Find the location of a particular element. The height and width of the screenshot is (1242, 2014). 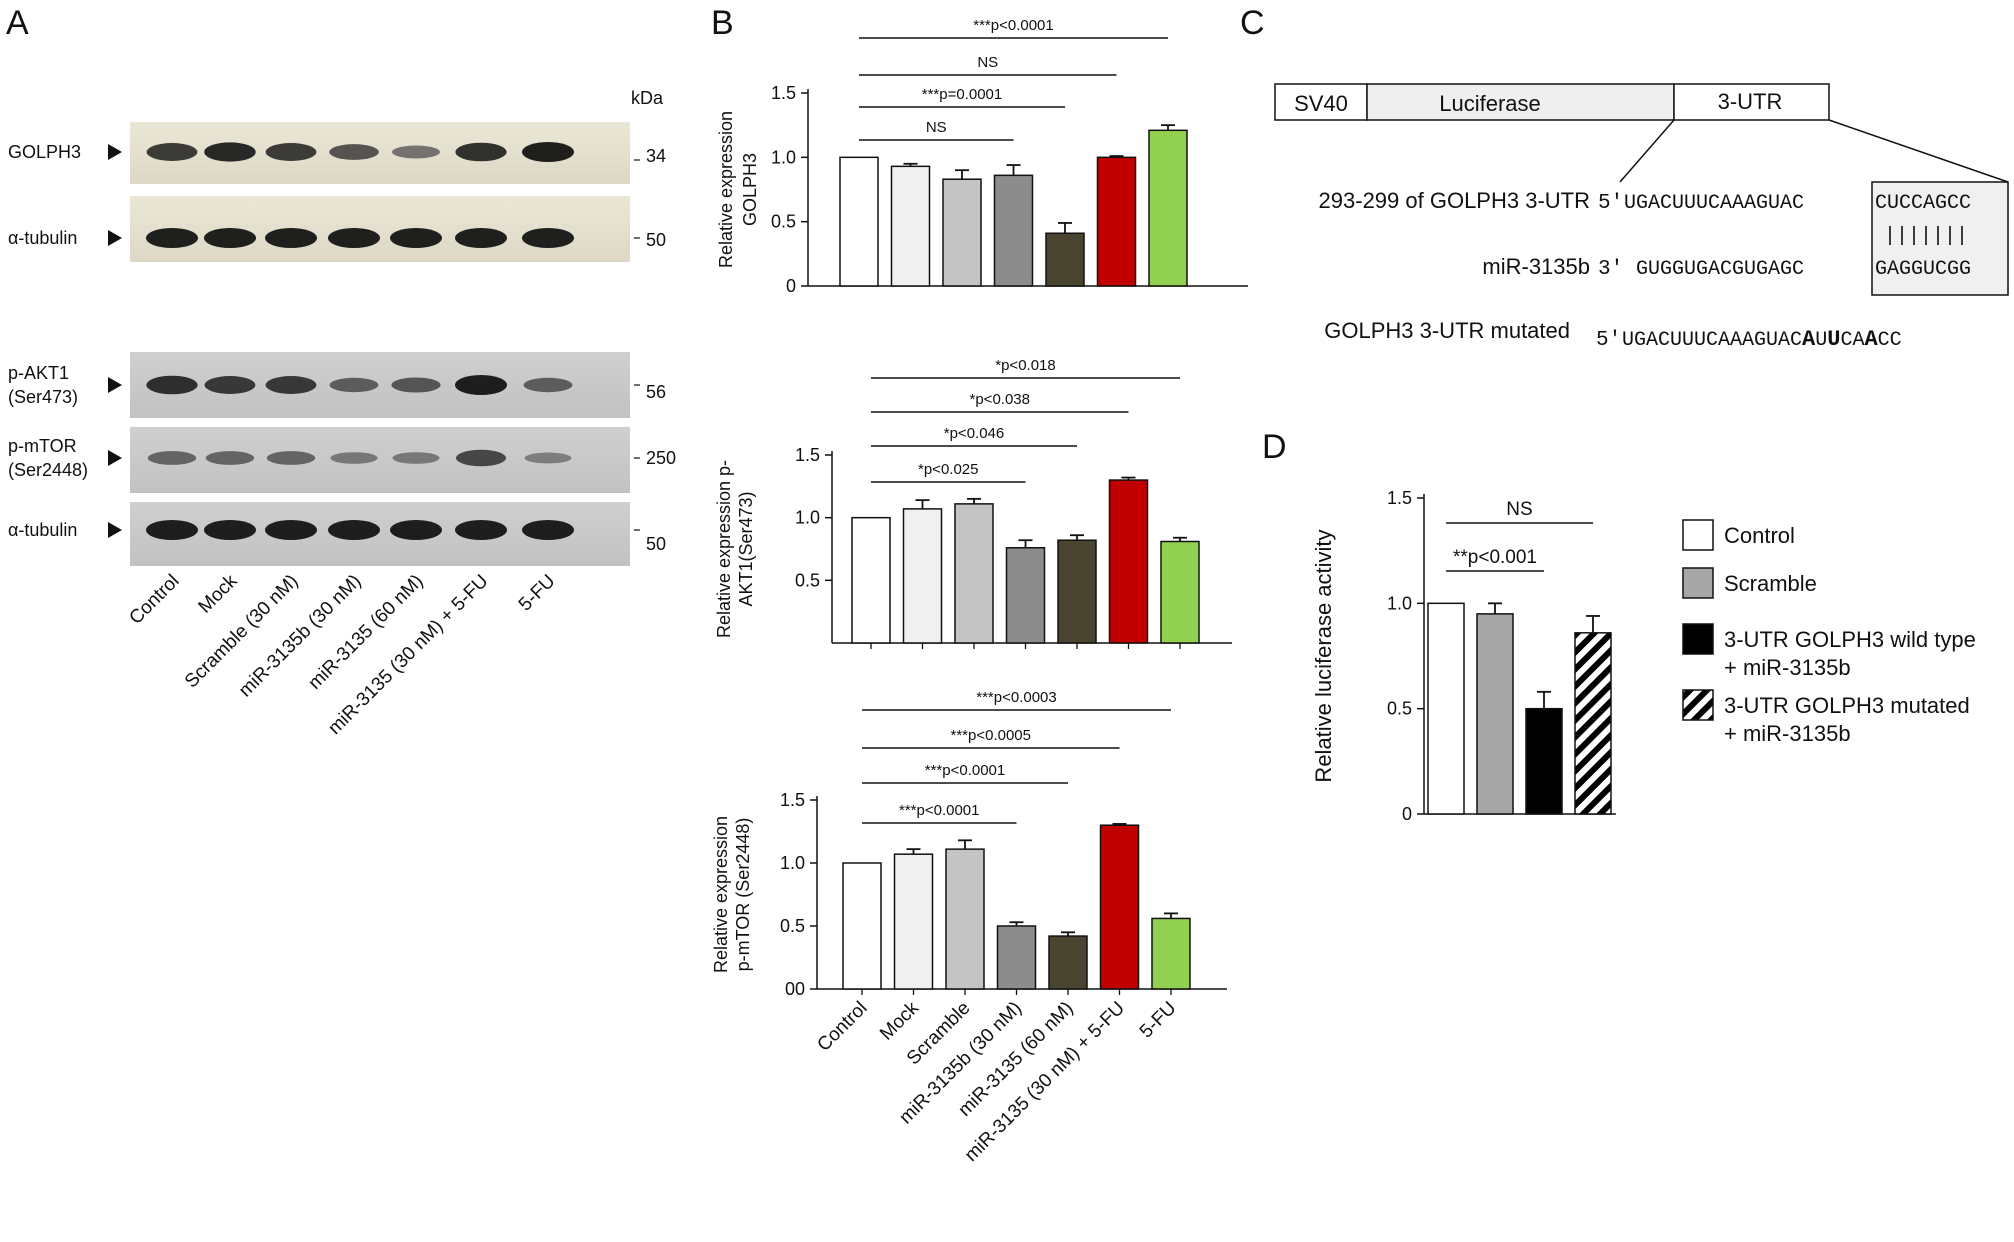

zoom-line-left is located at coordinates (1647, 151).